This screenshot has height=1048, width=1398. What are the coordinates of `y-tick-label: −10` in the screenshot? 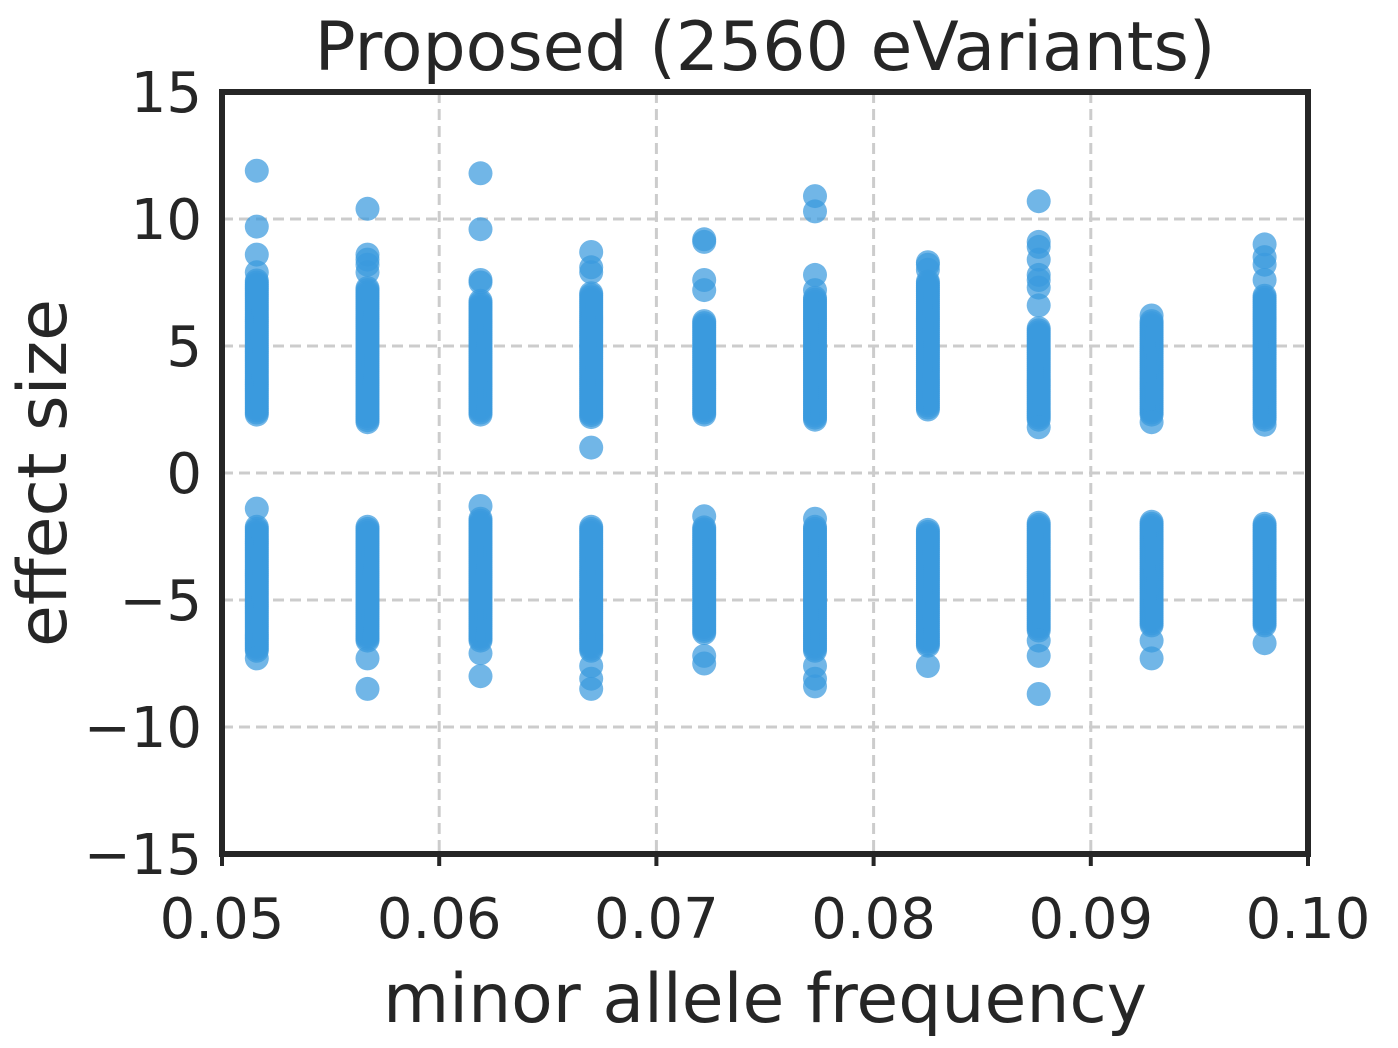 It's located at (143, 728).